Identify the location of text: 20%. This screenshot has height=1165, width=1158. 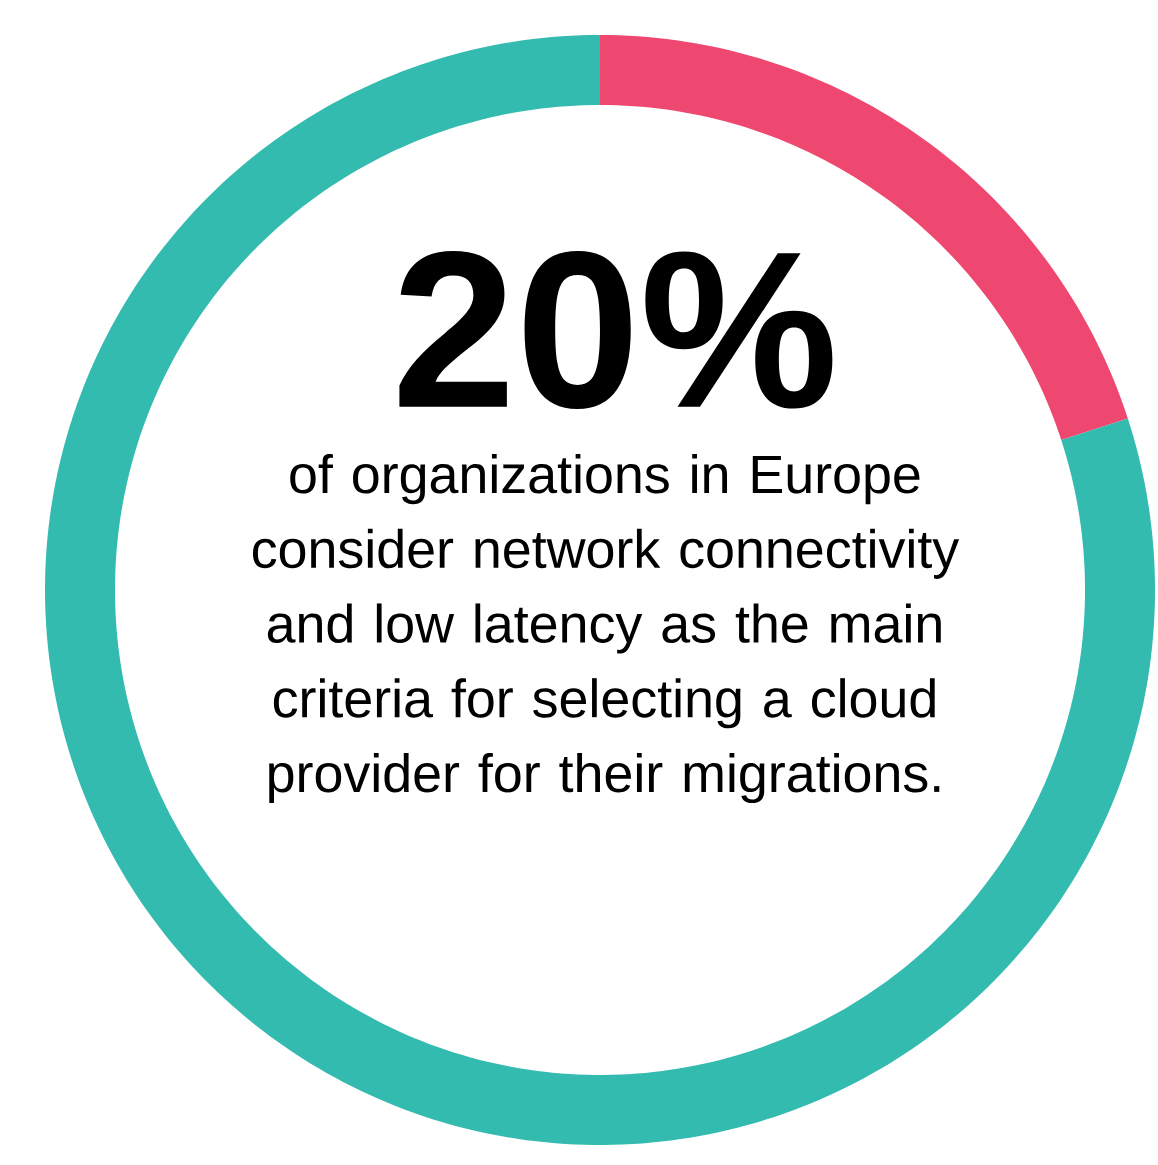
(616, 330).